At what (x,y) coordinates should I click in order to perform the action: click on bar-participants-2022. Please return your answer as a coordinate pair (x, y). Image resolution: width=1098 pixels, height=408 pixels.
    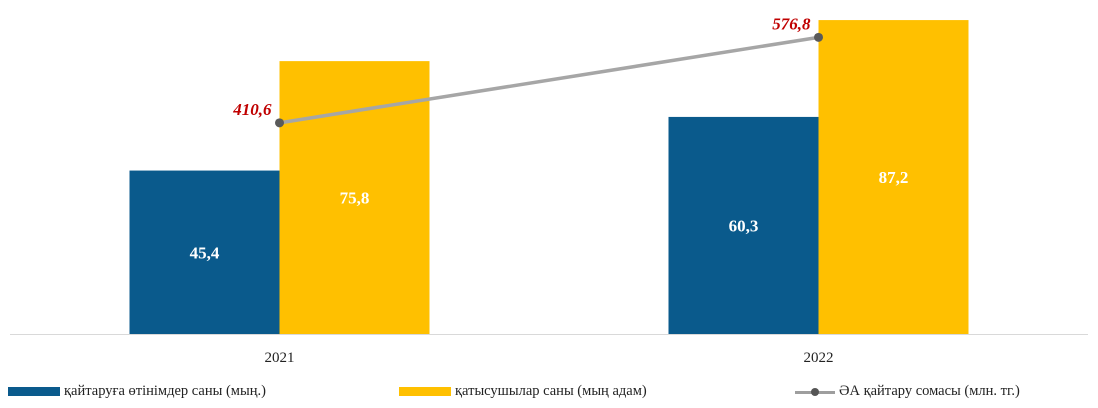
    Looking at the image, I should click on (893, 177).